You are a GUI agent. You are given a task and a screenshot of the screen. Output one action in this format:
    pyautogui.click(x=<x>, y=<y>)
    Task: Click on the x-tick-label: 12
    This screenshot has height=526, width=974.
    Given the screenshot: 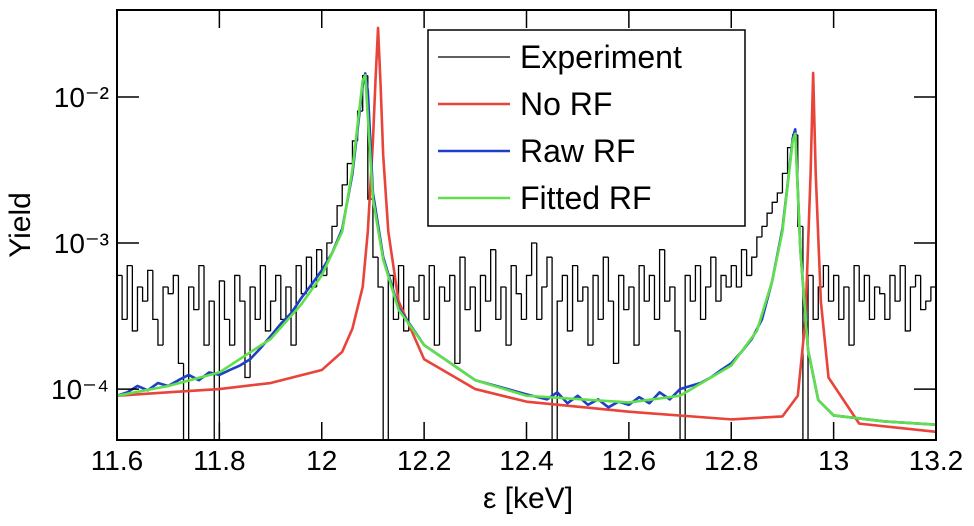 What is the action you would take?
    pyautogui.click(x=321, y=460)
    